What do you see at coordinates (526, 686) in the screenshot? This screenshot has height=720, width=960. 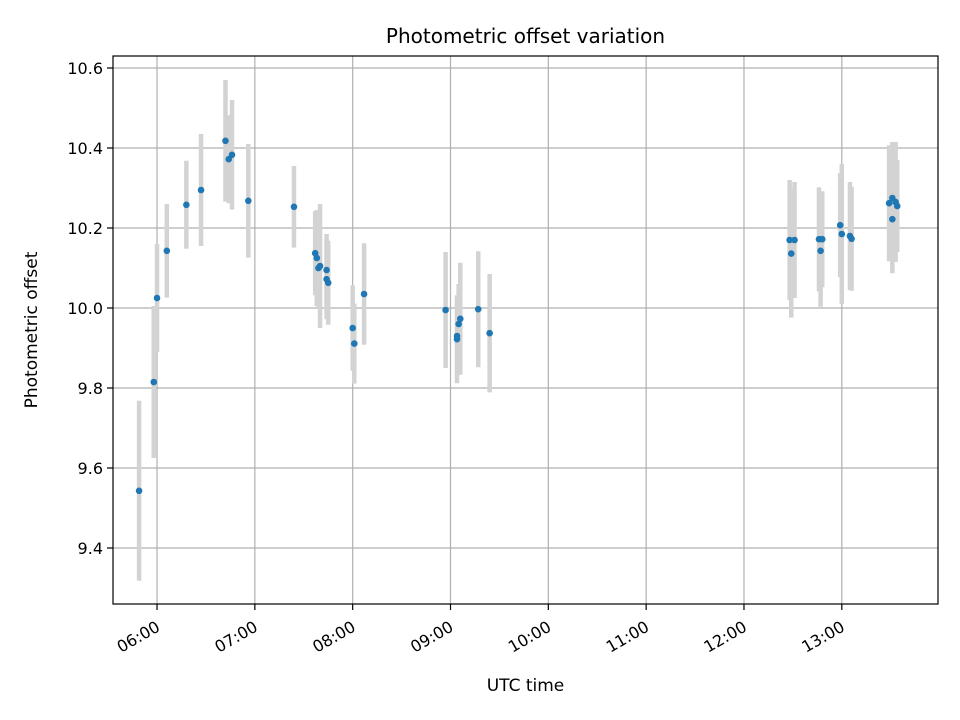 I see `x-axis-label: UTC time` at bounding box center [526, 686].